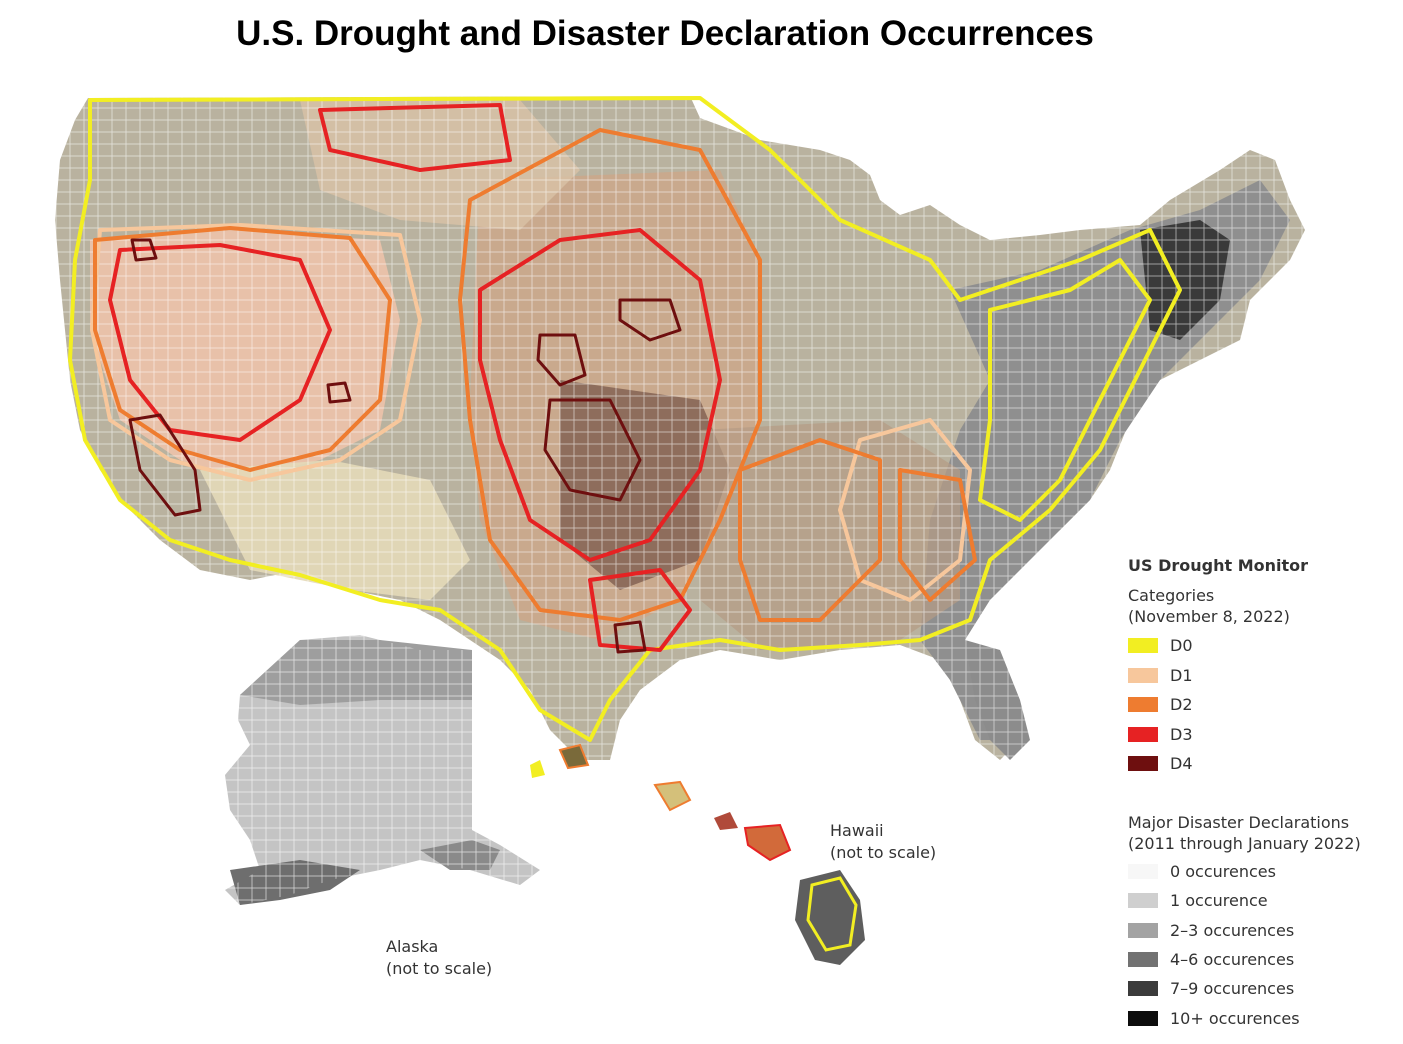 The width and height of the screenshot is (1403, 1044). I want to click on drought-category-label: D0, so click(1181, 646).